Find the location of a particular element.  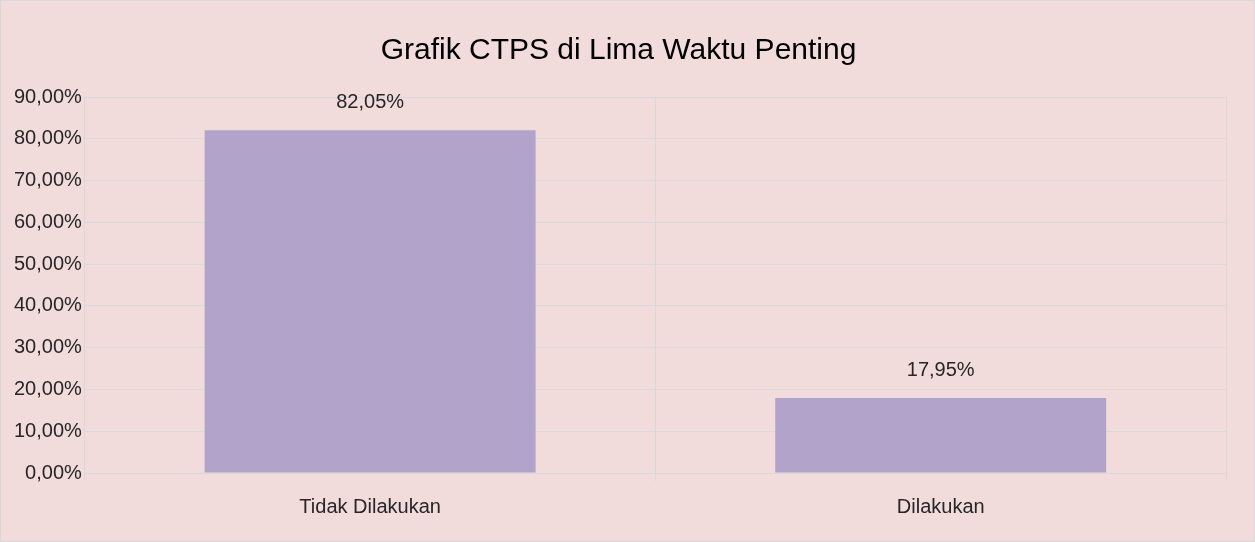

y-tick-label: 90,00% is located at coordinates (48, 95).